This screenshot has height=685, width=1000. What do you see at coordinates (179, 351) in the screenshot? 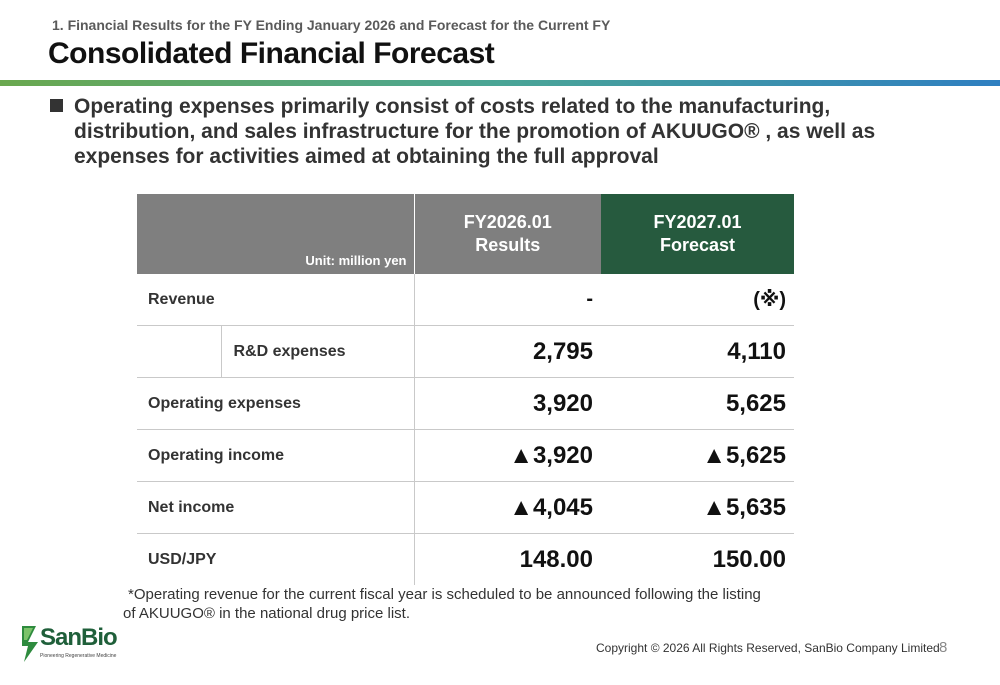
I see `indent-spacer` at bounding box center [179, 351].